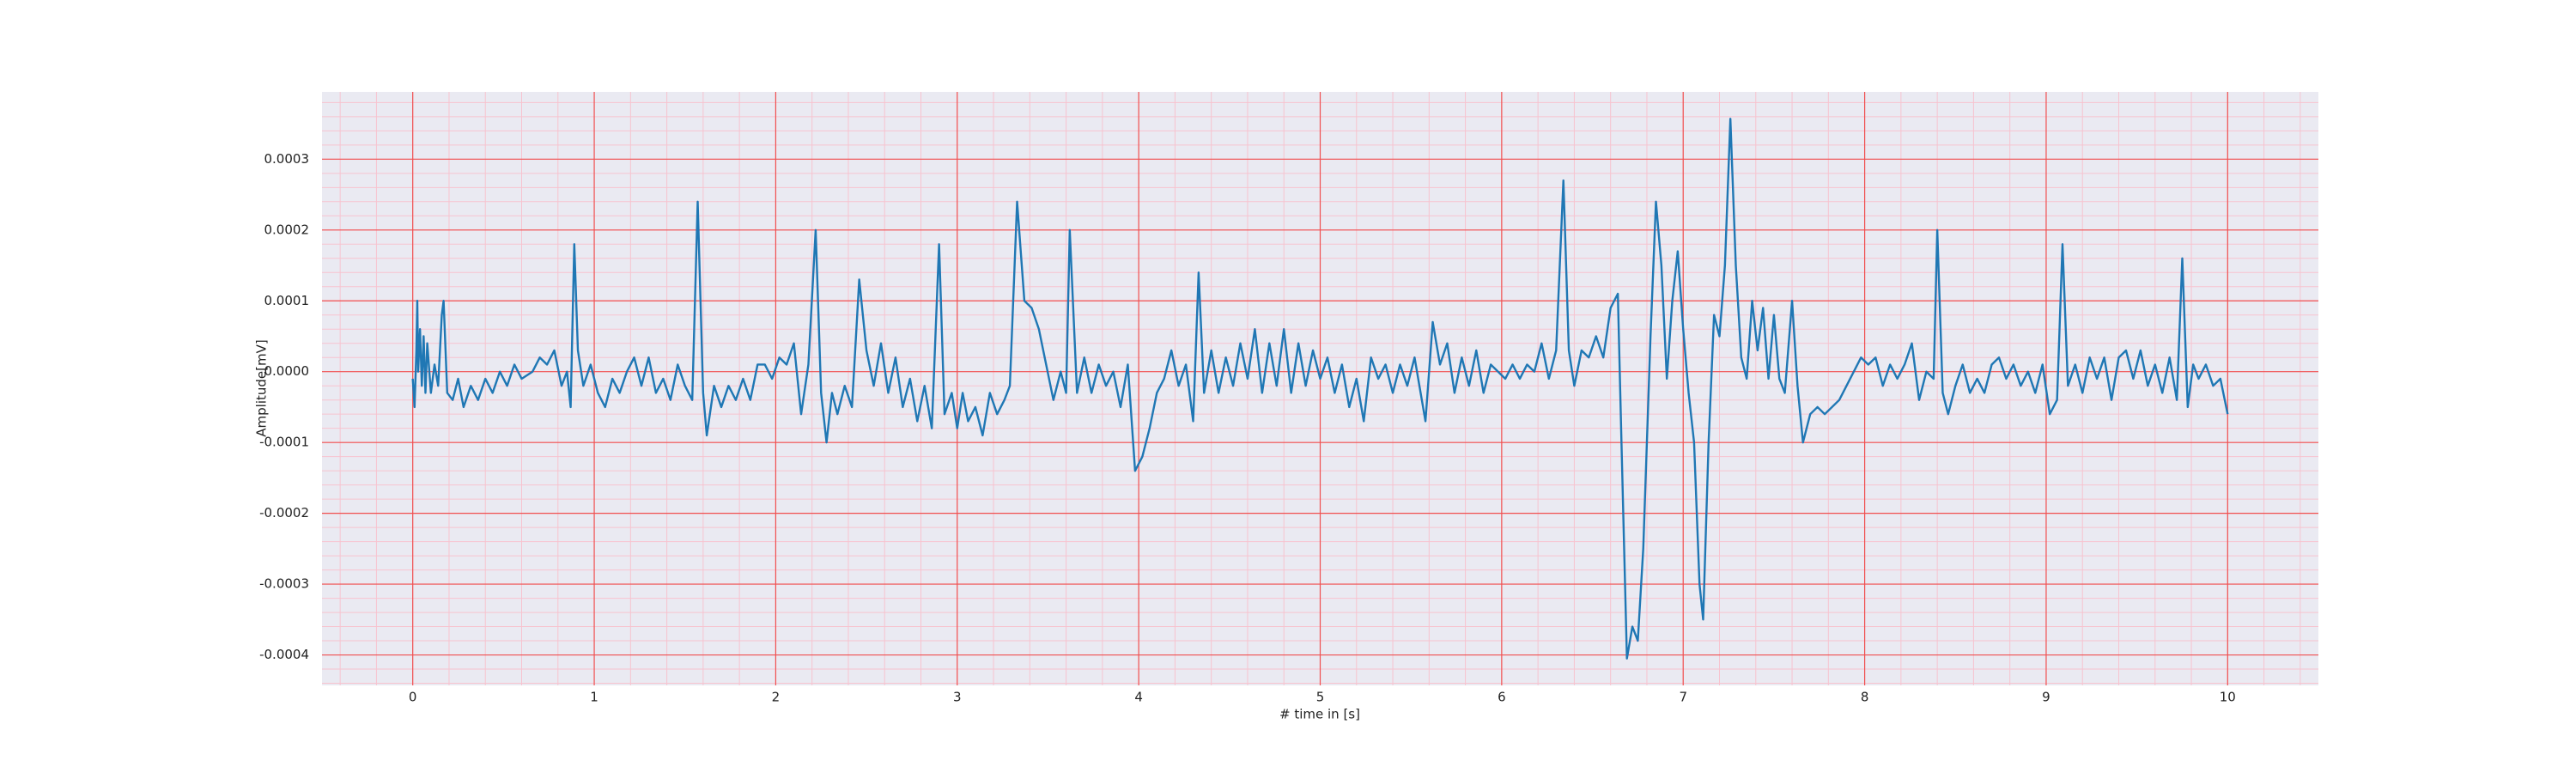 The width and height of the screenshot is (2576, 773). What do you see at coordinates (777, 697) in the screenshot?
I see `x-tick-label: 2` at bounding box center [777, 697].